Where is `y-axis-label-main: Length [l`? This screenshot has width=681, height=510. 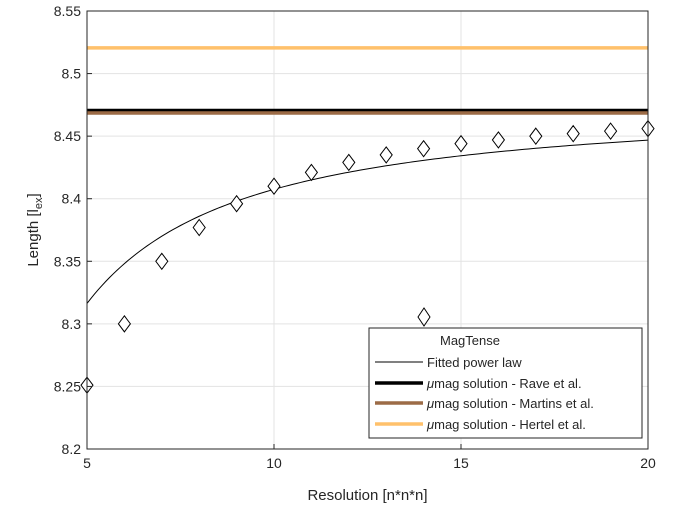
y-axis-label-main: Length [l is located at coordinates (33, 238).